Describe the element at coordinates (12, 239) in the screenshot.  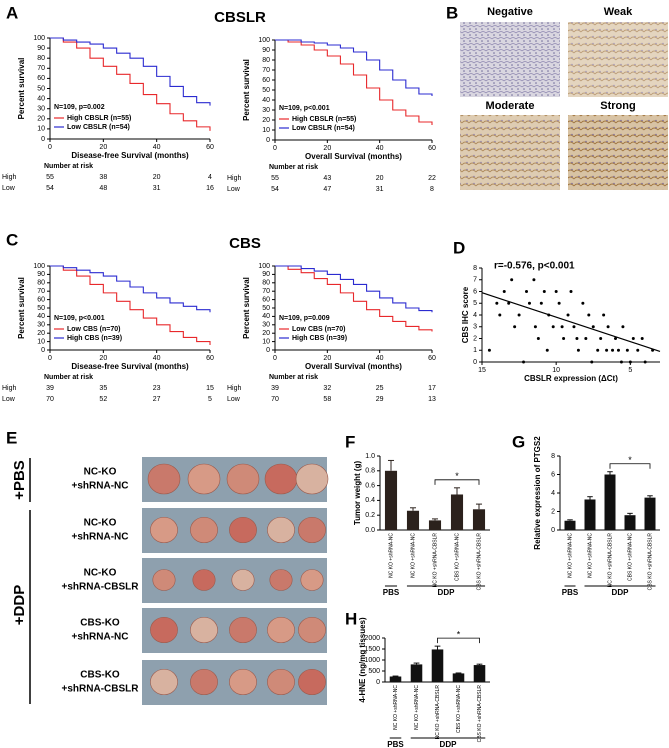
I see `panel-letter: C` at that location.